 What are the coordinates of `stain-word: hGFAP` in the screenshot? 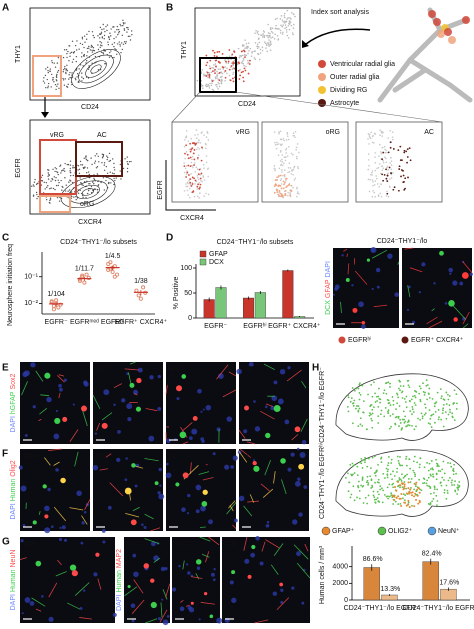 It's located at (13, 402).